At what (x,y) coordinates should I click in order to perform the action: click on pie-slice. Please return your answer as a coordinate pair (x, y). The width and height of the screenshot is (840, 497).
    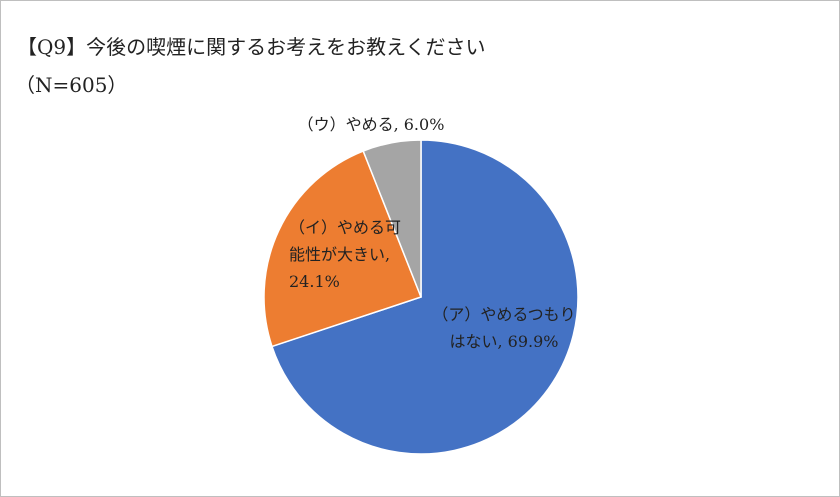
    Looking at the image, I should click on (392, 218).